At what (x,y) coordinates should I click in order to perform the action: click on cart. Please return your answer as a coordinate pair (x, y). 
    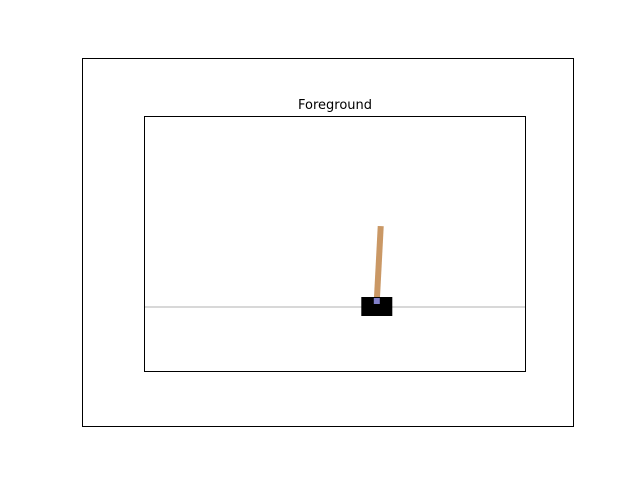
    Looking at the image, I should click on (377, 306).